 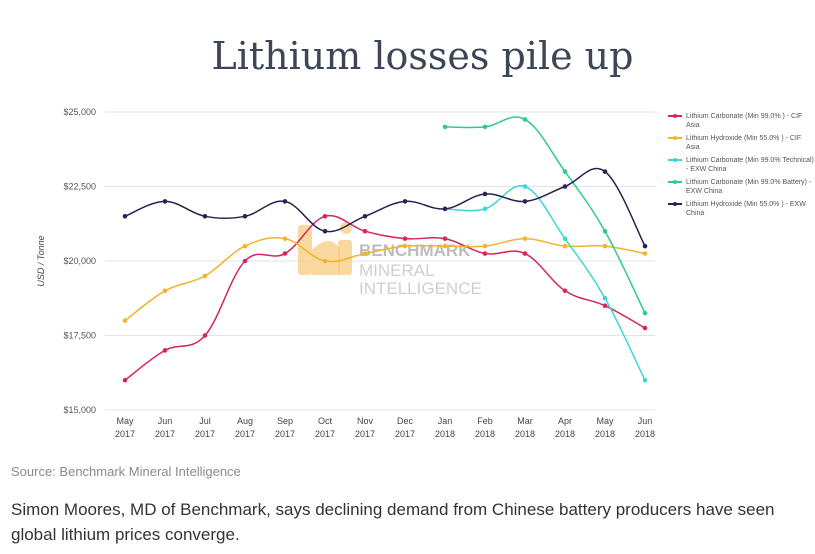 I want to click on legend-item: Lithium Carbonate (Min 99.0% ) - CIF Asia, so click(x=741, y=121).